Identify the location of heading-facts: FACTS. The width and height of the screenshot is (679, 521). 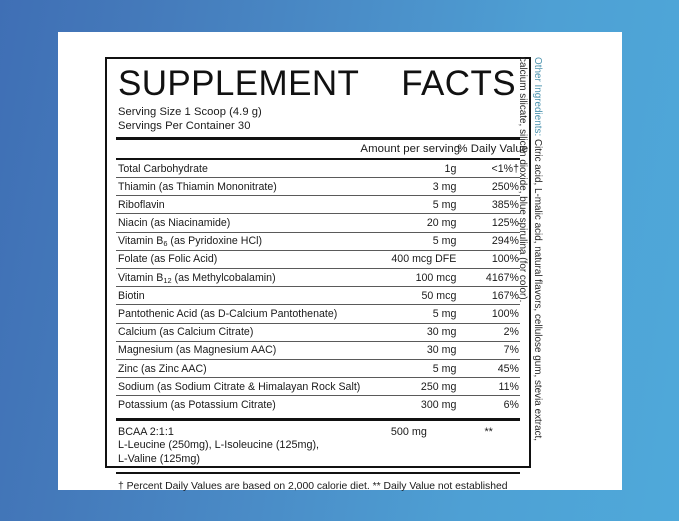
(458, 83).